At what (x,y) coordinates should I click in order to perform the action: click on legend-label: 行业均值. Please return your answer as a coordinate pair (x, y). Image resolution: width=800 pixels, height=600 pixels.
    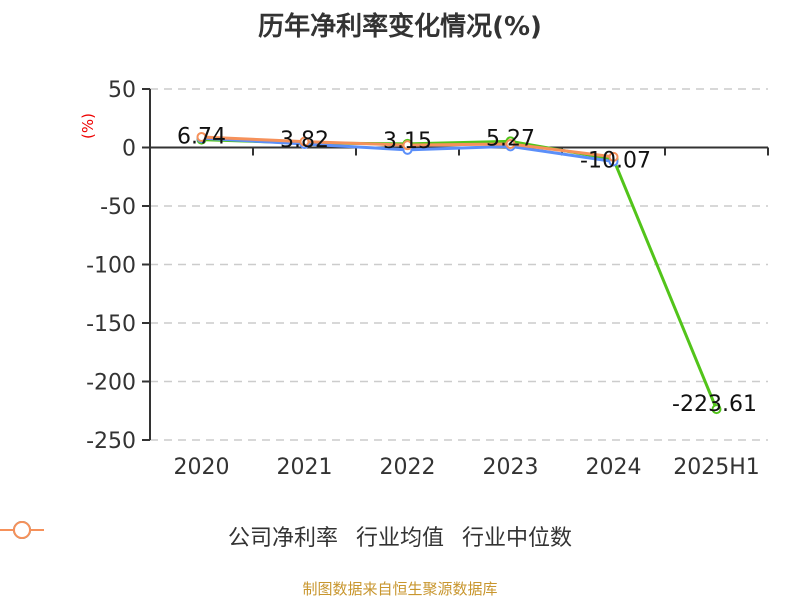
    Looking at the image, I should click on (399, 538).